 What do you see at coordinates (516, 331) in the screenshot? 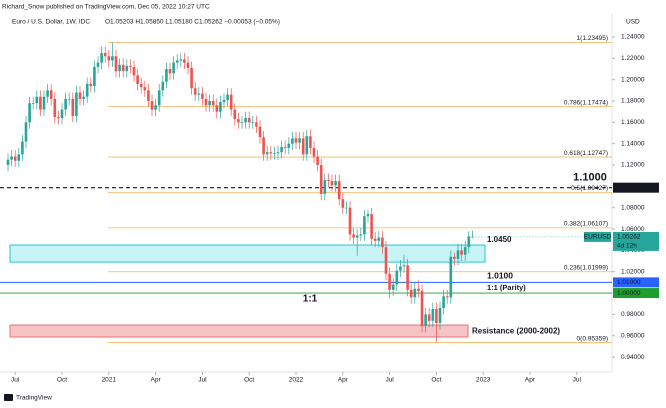
I see `annotation: Resistance (2000-2002)` at bounding box center [516, 331].